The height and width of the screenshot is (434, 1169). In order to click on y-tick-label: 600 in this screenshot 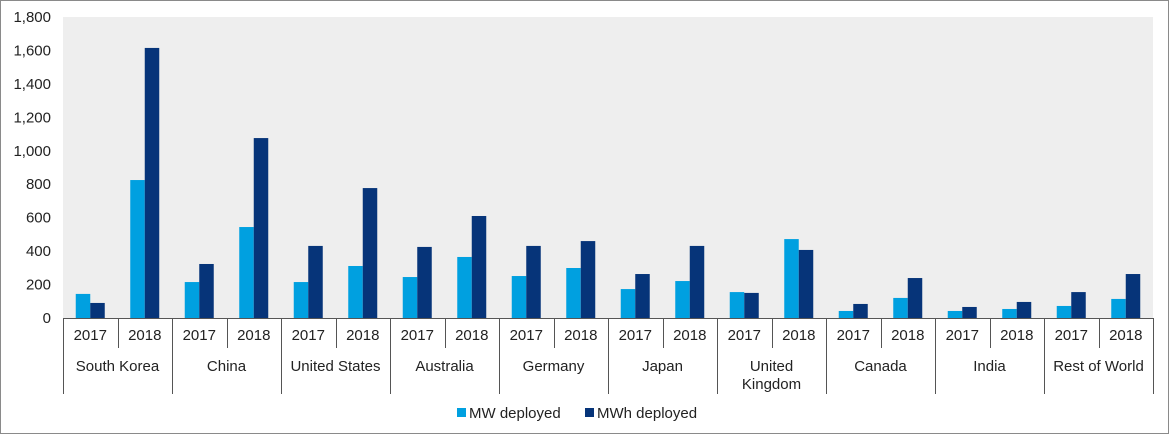, I will do `click(38, 218)`.